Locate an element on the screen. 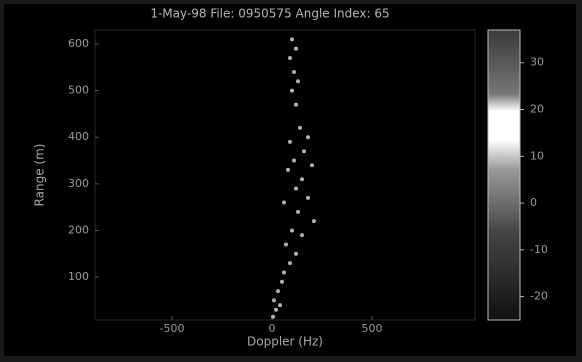  y-tick-label: 400 is located at coordinates (78, 136).